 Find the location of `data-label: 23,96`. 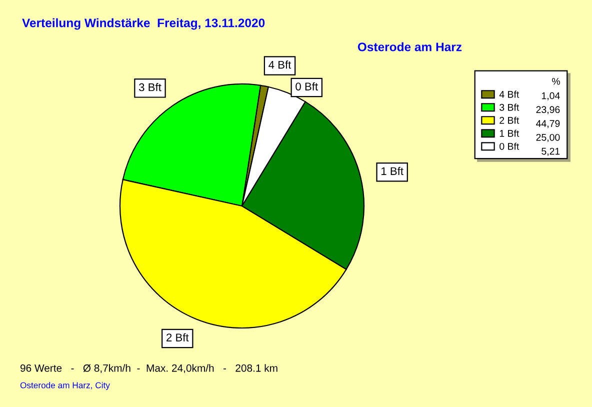

data-label: 23,96 is located at coordinates (548, 110).